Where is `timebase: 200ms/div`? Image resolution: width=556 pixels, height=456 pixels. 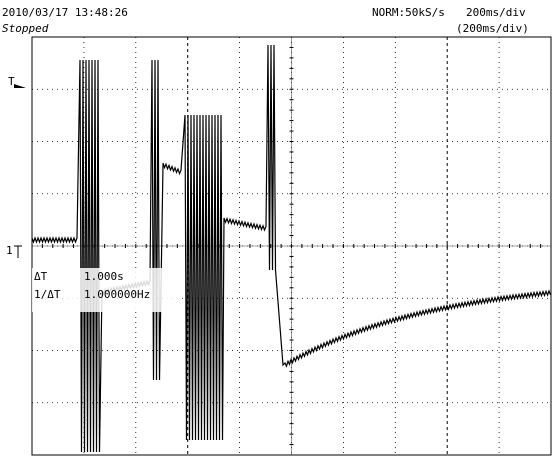
timebase: 200ms/div is located at coordinates (496, 12).